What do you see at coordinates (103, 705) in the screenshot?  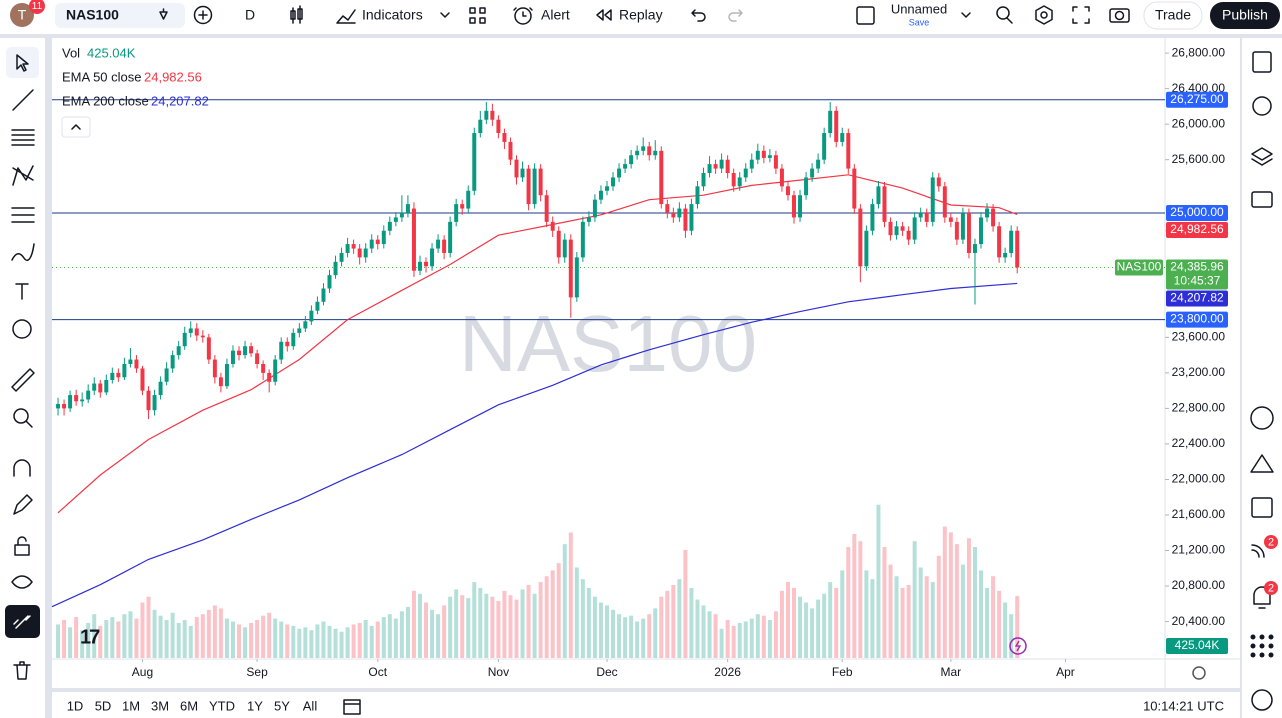 I see `range-button: 5D` at bounding box center [103, 705].